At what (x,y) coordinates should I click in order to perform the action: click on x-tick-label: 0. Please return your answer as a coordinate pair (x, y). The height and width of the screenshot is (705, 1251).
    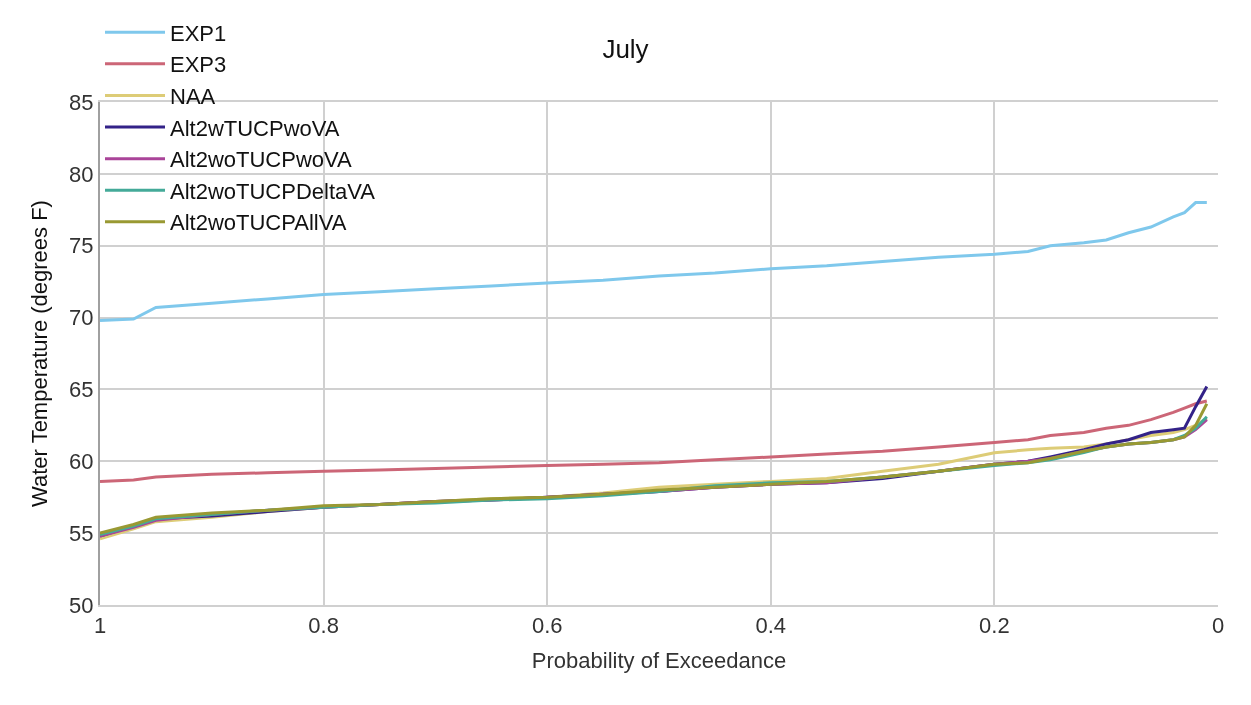
    Looking at the image, I should click on (1218, 626).